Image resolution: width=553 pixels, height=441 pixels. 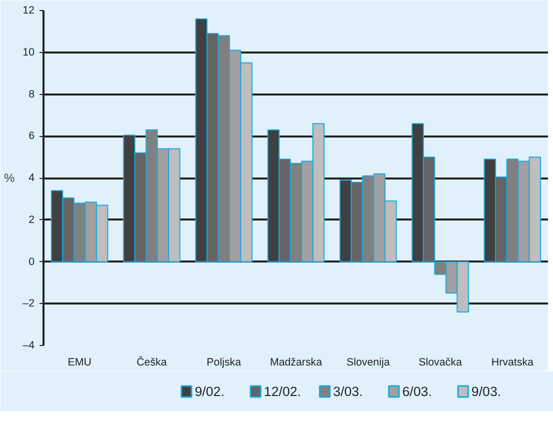 What do you see at coordinates (9, 178) in the screenshot?
I see `y-axis-title: %` at bounding box center [9, 178].